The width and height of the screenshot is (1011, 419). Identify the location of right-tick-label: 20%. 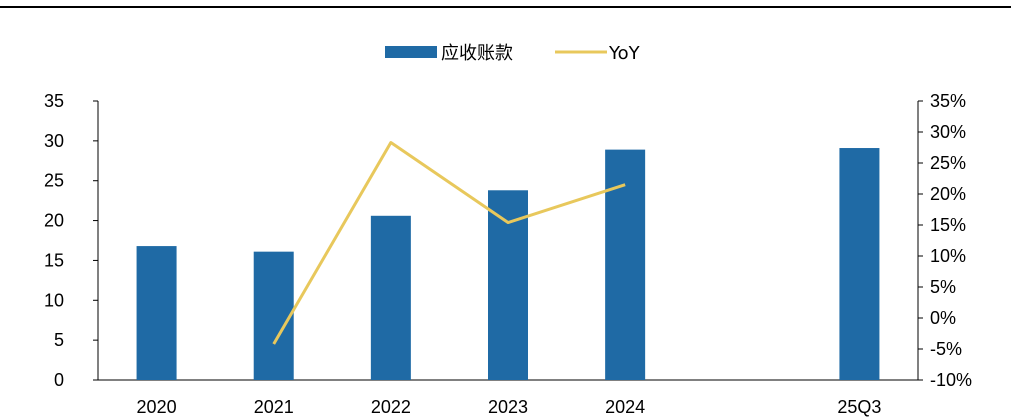
(948, 194).